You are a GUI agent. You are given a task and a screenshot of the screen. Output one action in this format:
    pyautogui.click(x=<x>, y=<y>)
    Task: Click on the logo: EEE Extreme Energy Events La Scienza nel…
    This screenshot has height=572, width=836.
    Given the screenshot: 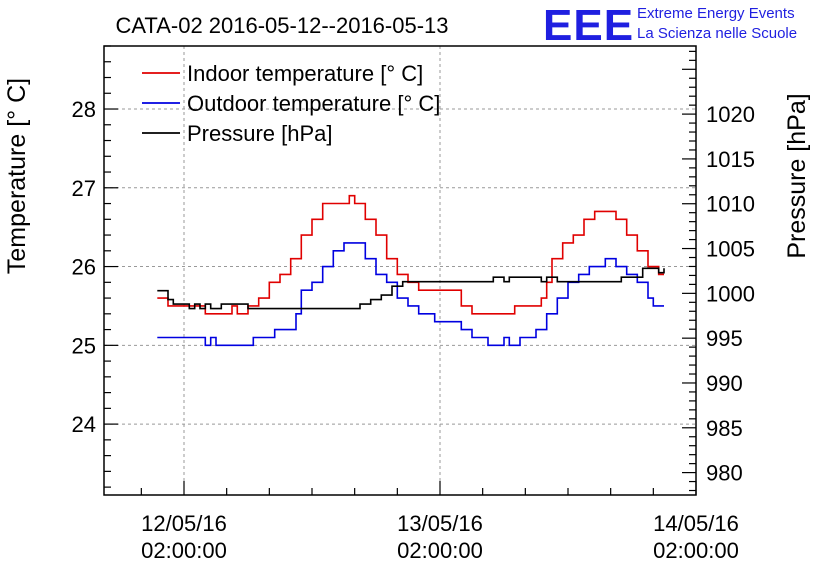 What is the action you would take?
    pyautogui.click(x=670, y=25)
    